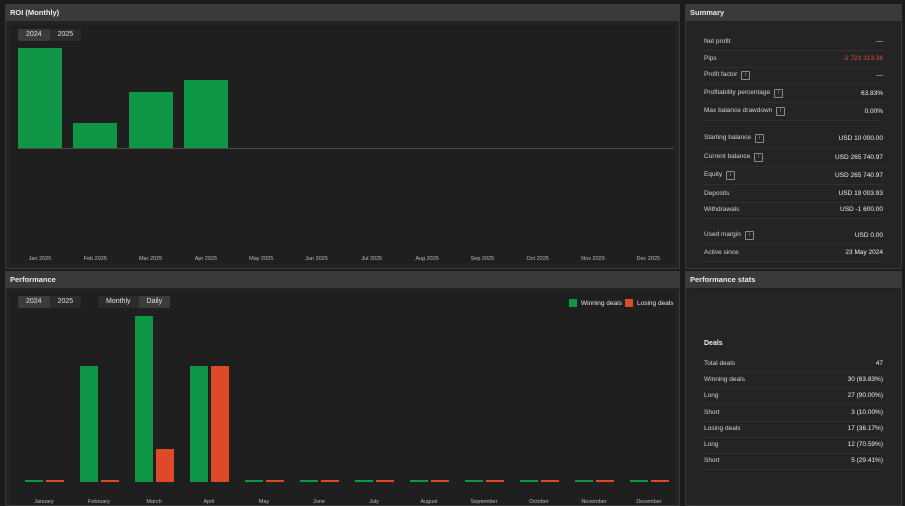 The height and width of the screenshot is (506, 905). Describe the element at coordinates (744, 93) in the screenshot. I see `summary-label-wrap: Profitability percentage i` at that location.